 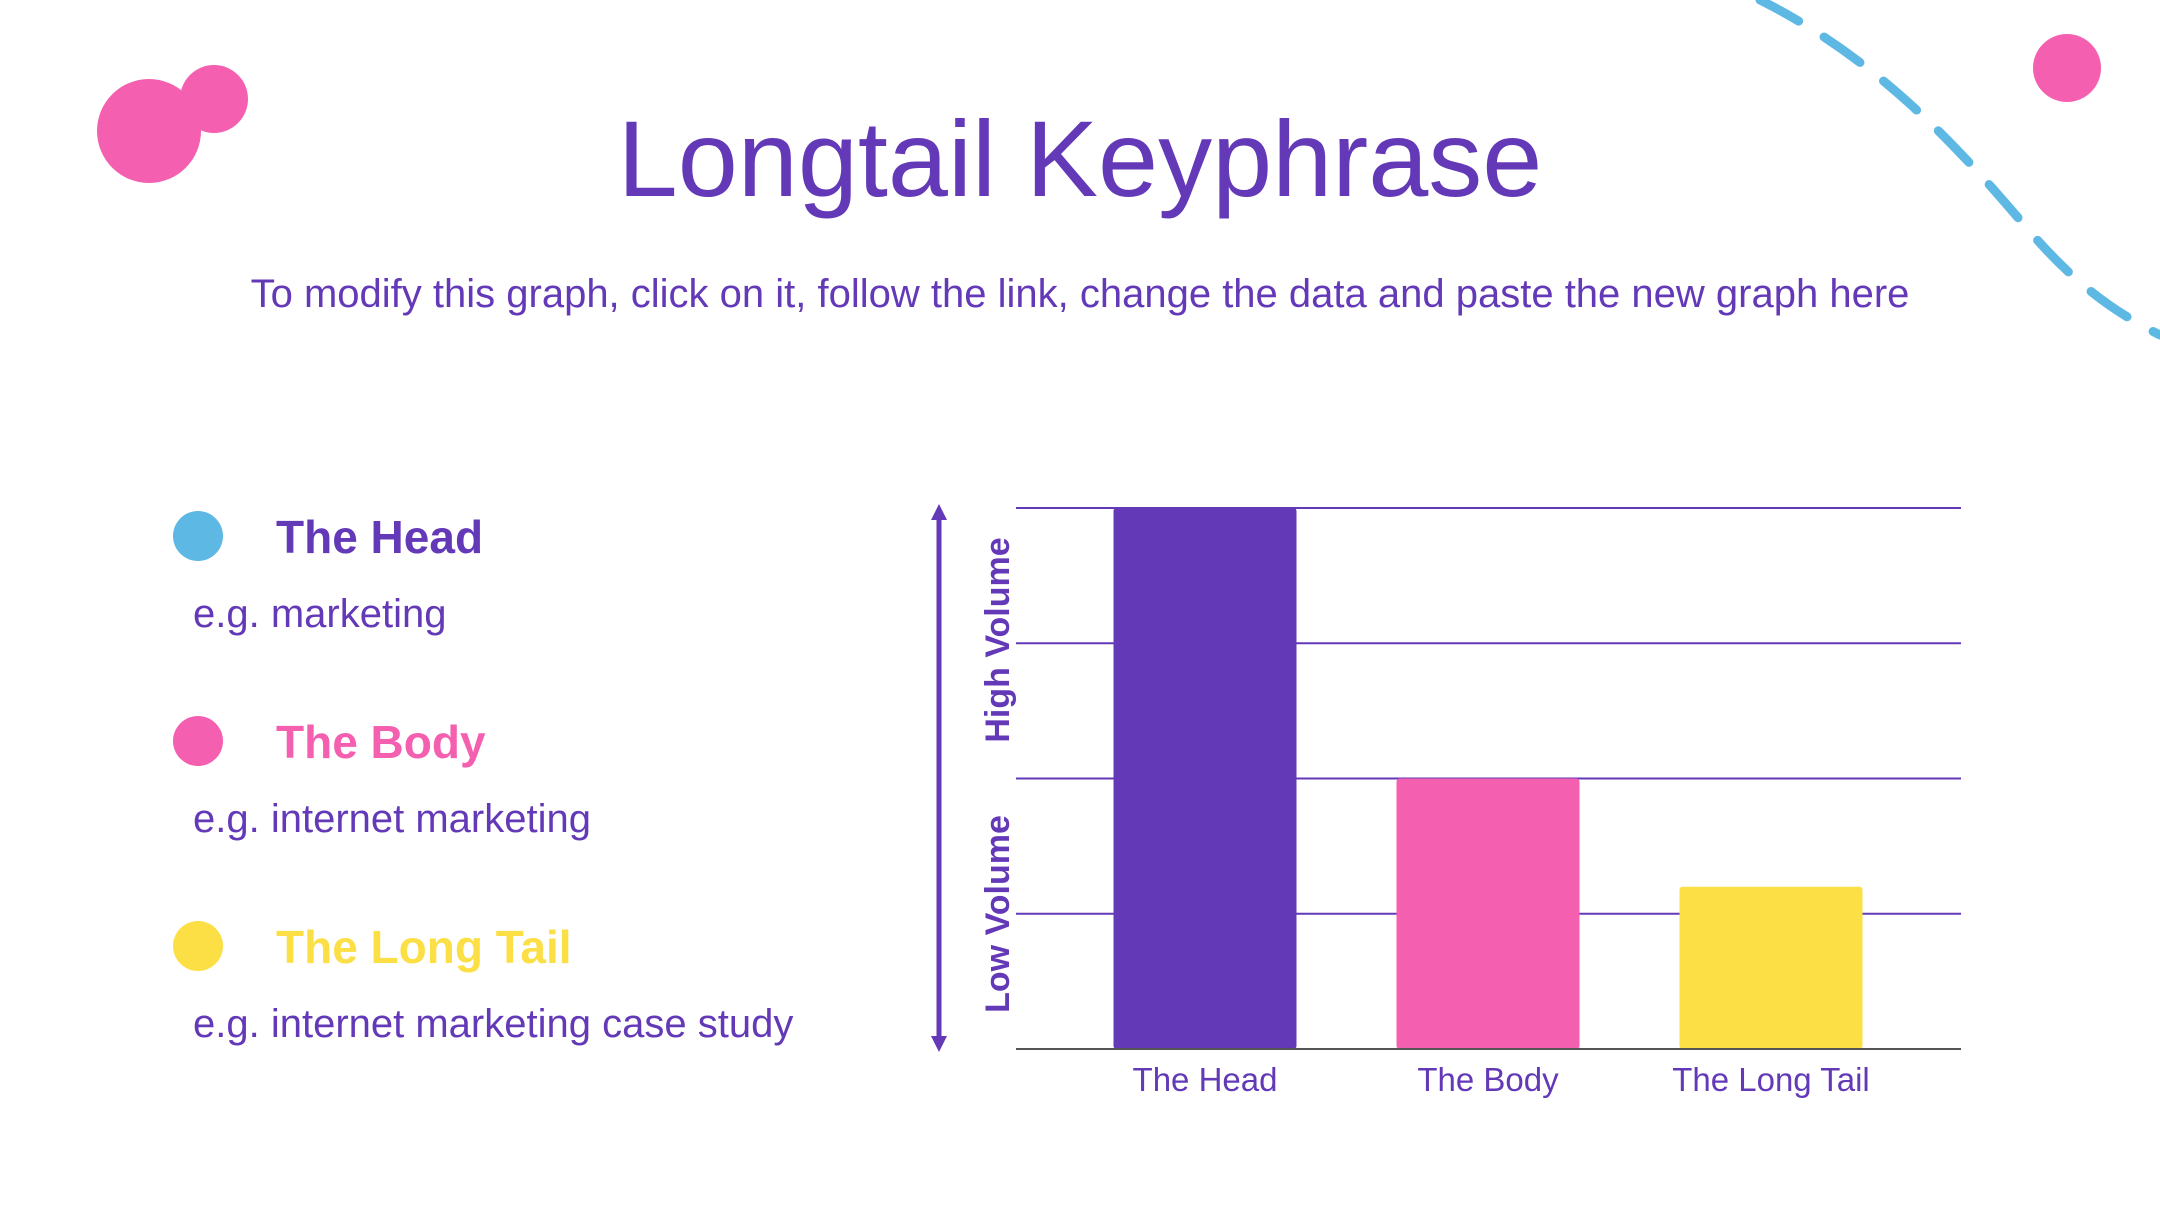 I want to click on chart-category-label: The Head, so click(x=1205, y=1079).